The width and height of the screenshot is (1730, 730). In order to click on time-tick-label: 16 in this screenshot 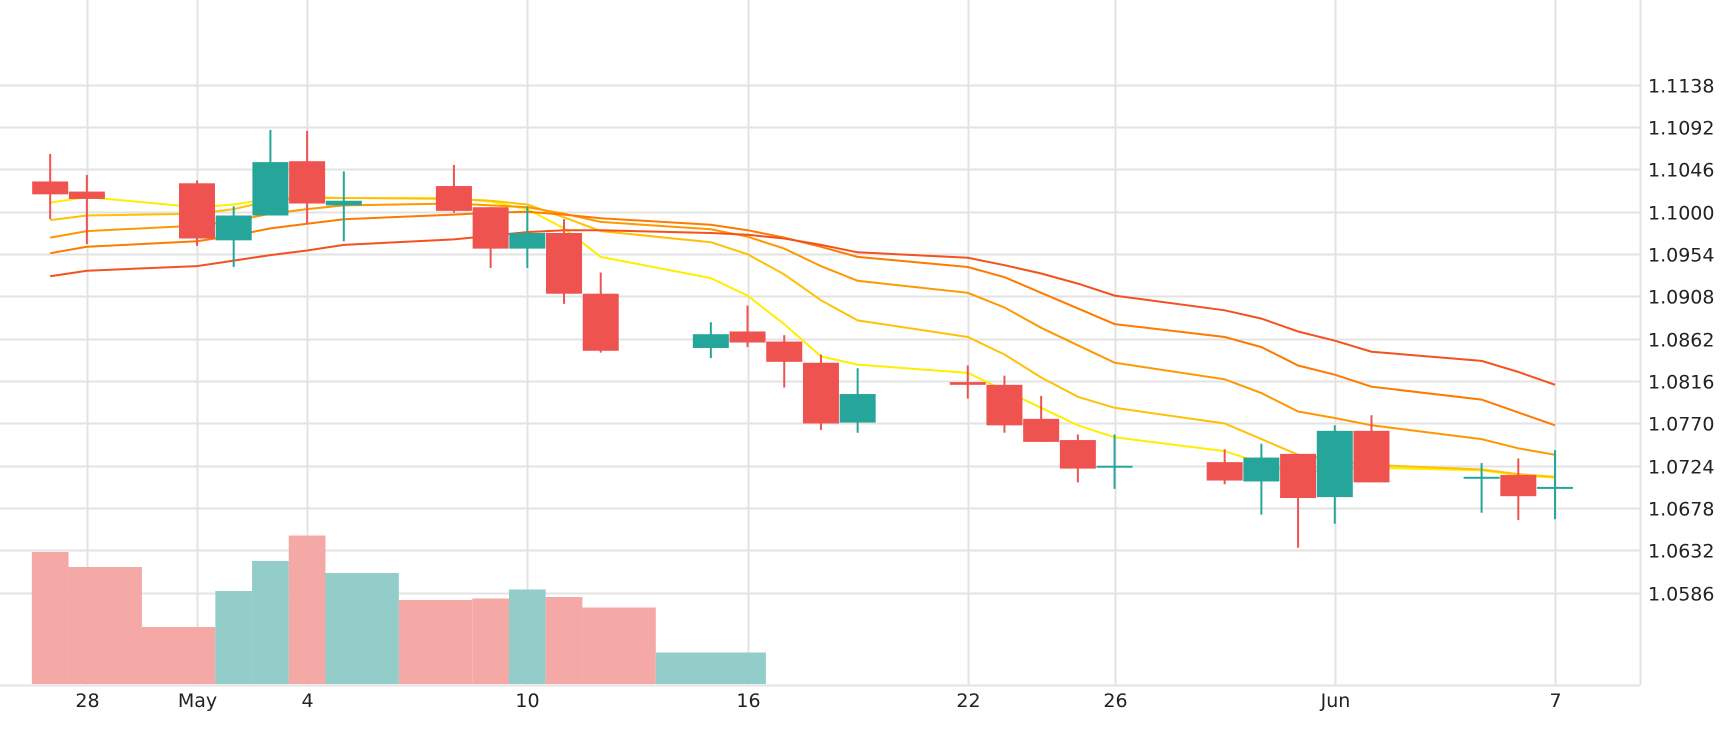, I will do `click(748, 701)`.